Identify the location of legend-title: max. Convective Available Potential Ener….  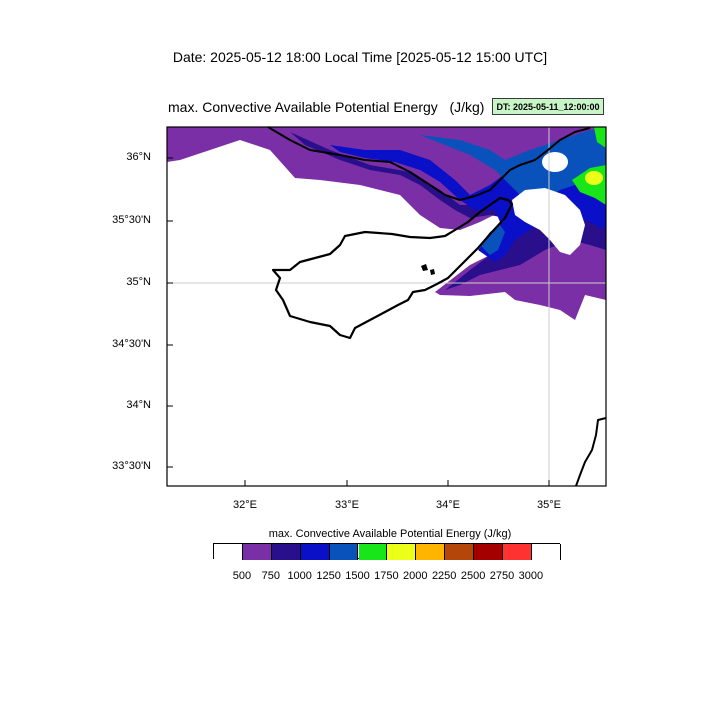
(390, 534).